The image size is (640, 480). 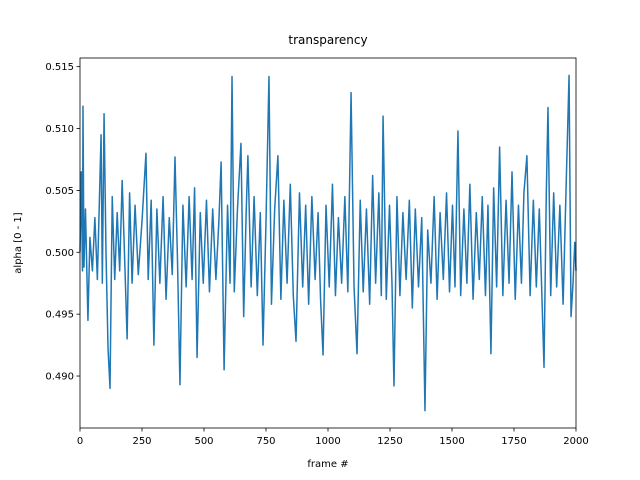 What do you see at coordinates (575, 441) in the screenshot?
I see `x-tick-label: 2000` at bounding box center [575, 441].